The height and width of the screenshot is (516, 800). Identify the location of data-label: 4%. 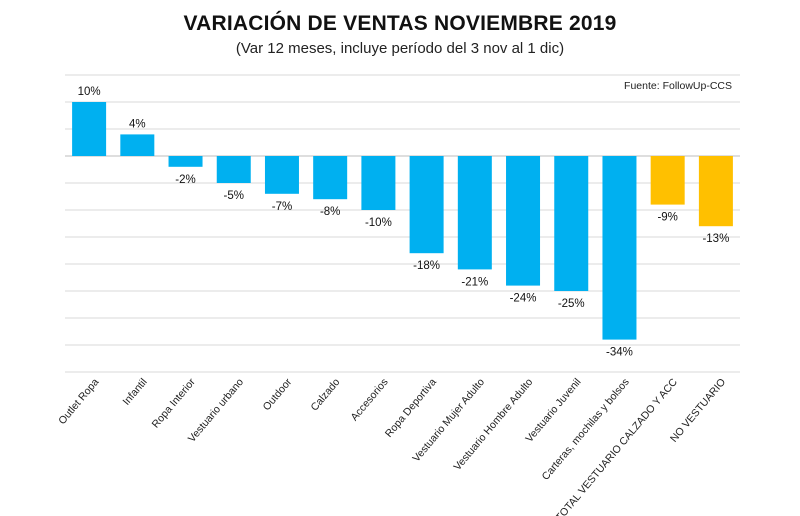
(137, 124).